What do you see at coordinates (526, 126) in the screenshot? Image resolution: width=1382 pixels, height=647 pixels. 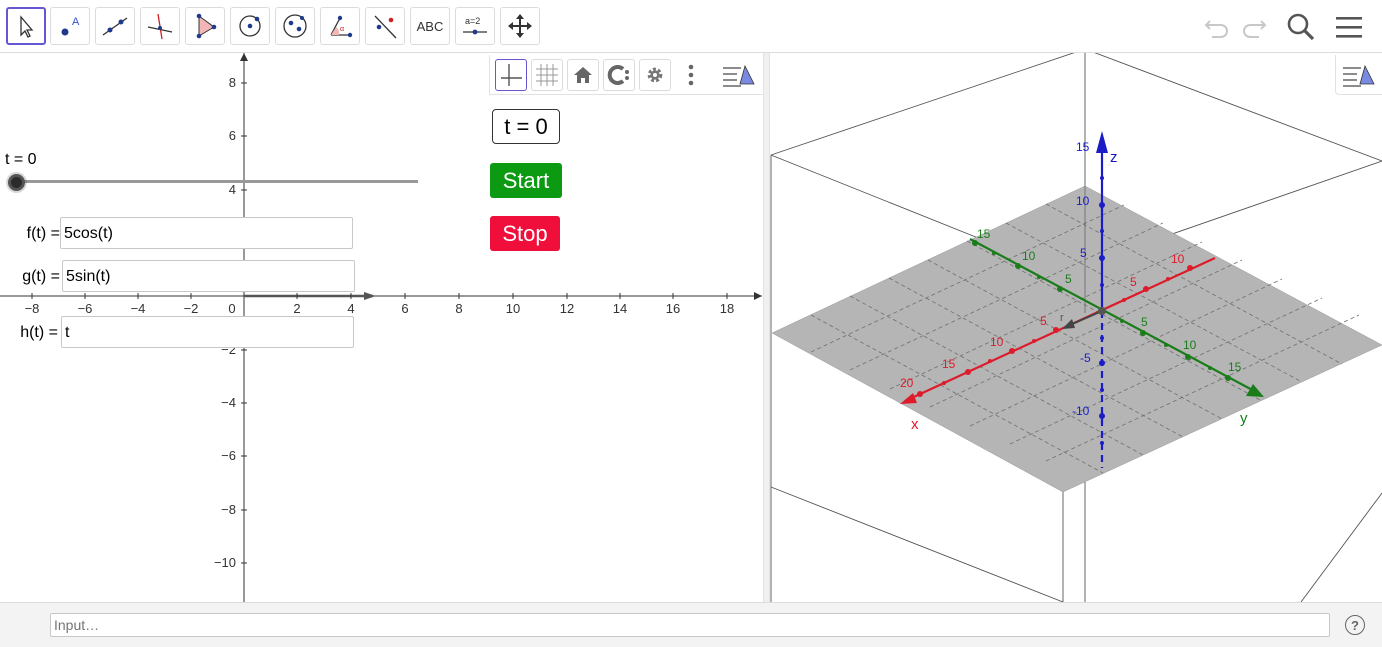 I see `t-value-box: t = 0` at bounding box center [526, 126].